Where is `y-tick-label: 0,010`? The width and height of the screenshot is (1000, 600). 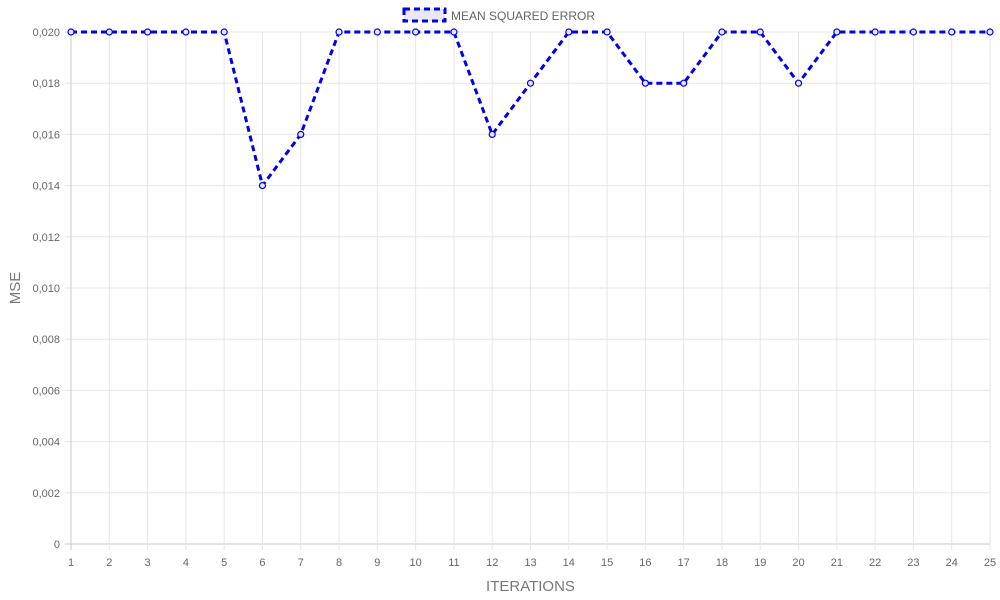 y-tick-label: 0,010 is located at coordinates (46, 289).